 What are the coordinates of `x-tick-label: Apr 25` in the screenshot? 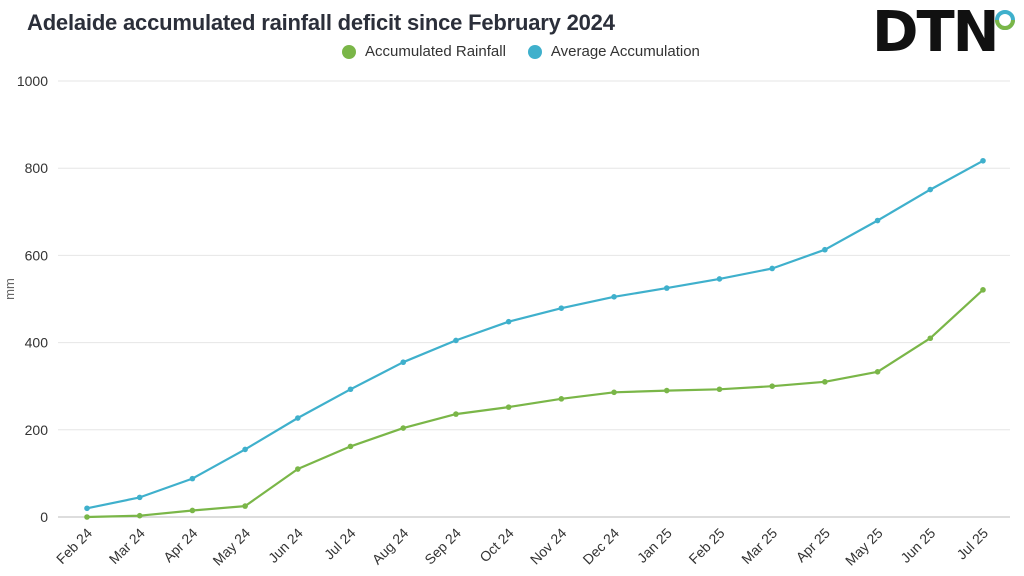 It's located at (813, 545).